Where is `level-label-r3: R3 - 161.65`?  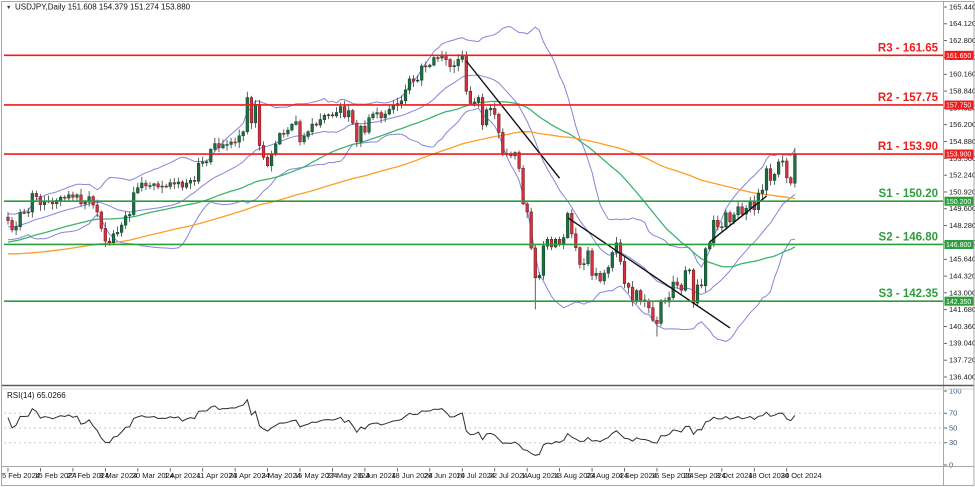
level-label-r3: R3 - 161.65 is located at coordinates (908, 48).